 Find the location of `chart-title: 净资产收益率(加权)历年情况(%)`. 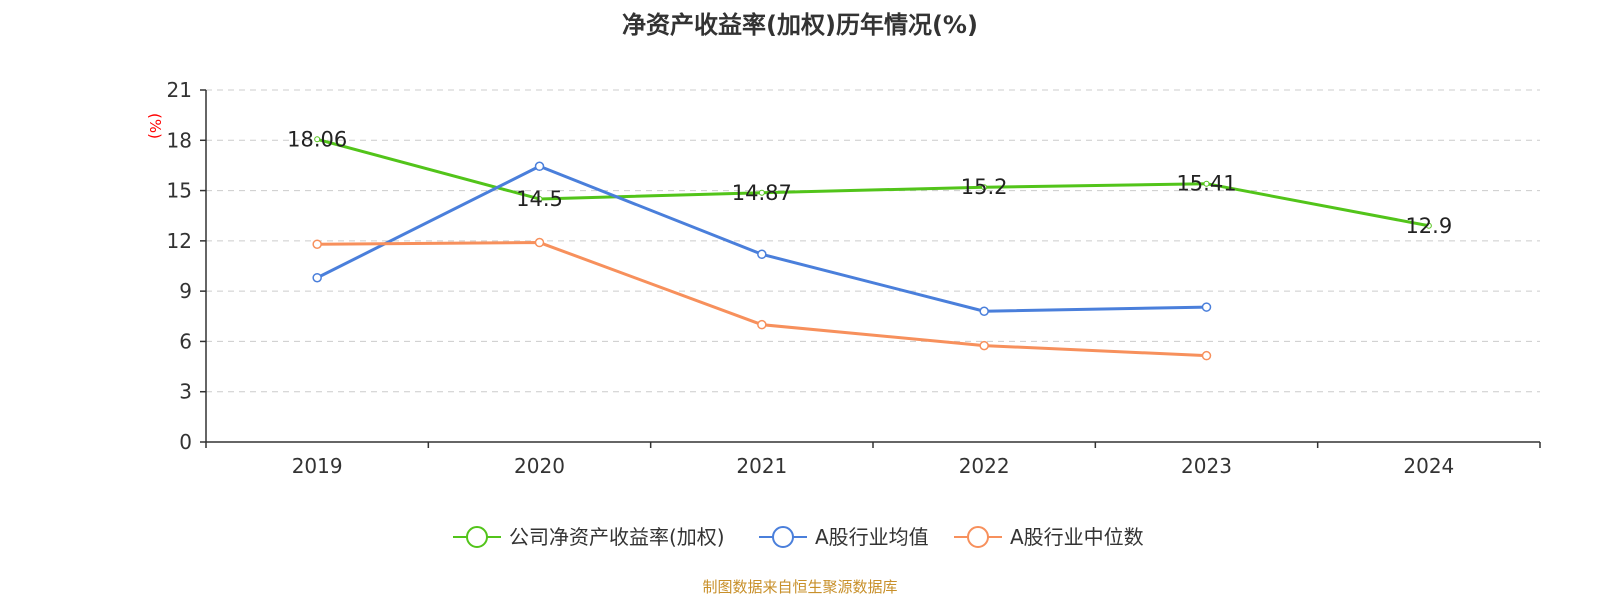

chart-title: 净资产收益率(加权)历年情况(%) is located at coordinates (800, 25).